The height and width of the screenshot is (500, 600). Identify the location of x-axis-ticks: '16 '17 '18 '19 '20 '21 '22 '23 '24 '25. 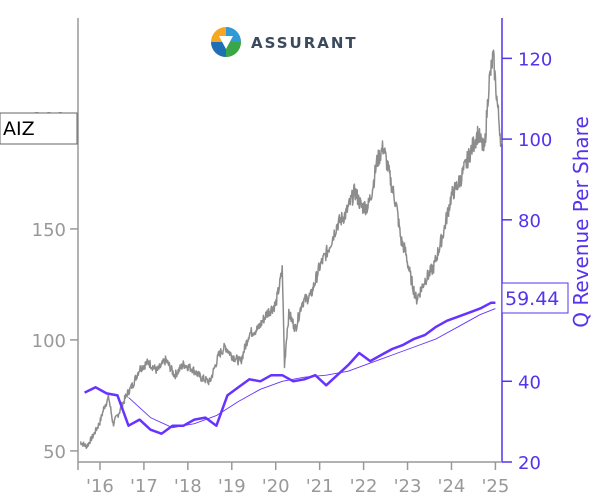
(293, 479).